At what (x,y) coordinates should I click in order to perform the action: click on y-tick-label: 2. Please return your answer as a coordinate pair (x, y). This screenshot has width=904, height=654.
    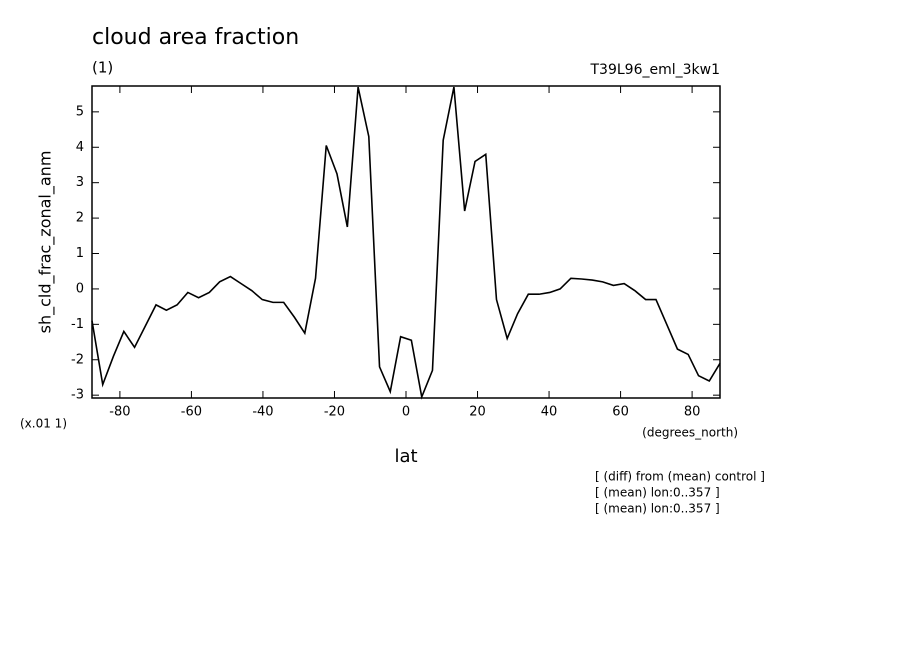
    Looking at the image, I should click on (80, 218).